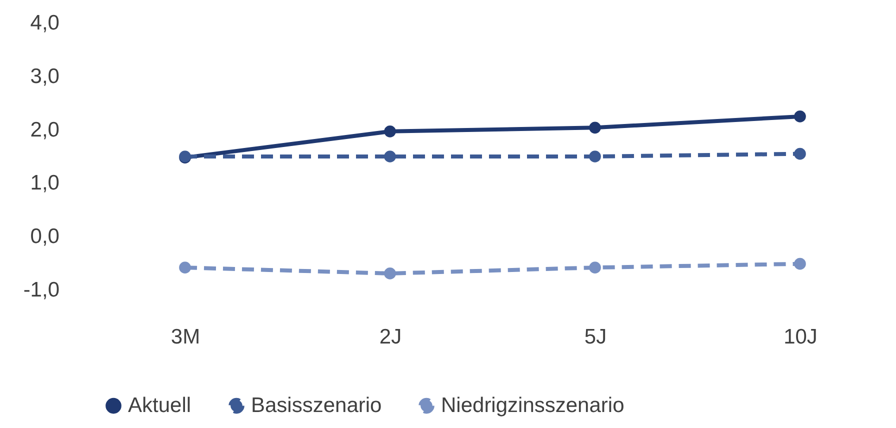 The height and width of the screenshot is (428, 896). What do you see at coordinates (185, 337) in the screenshot?
I see `x-tick-label: 3M` at bounding box center [185, 337].